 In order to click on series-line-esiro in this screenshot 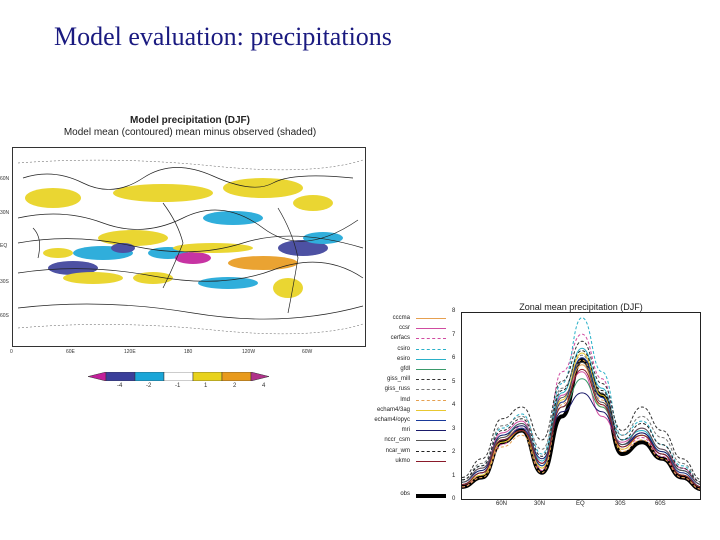, I will do `click(581, 416)`.